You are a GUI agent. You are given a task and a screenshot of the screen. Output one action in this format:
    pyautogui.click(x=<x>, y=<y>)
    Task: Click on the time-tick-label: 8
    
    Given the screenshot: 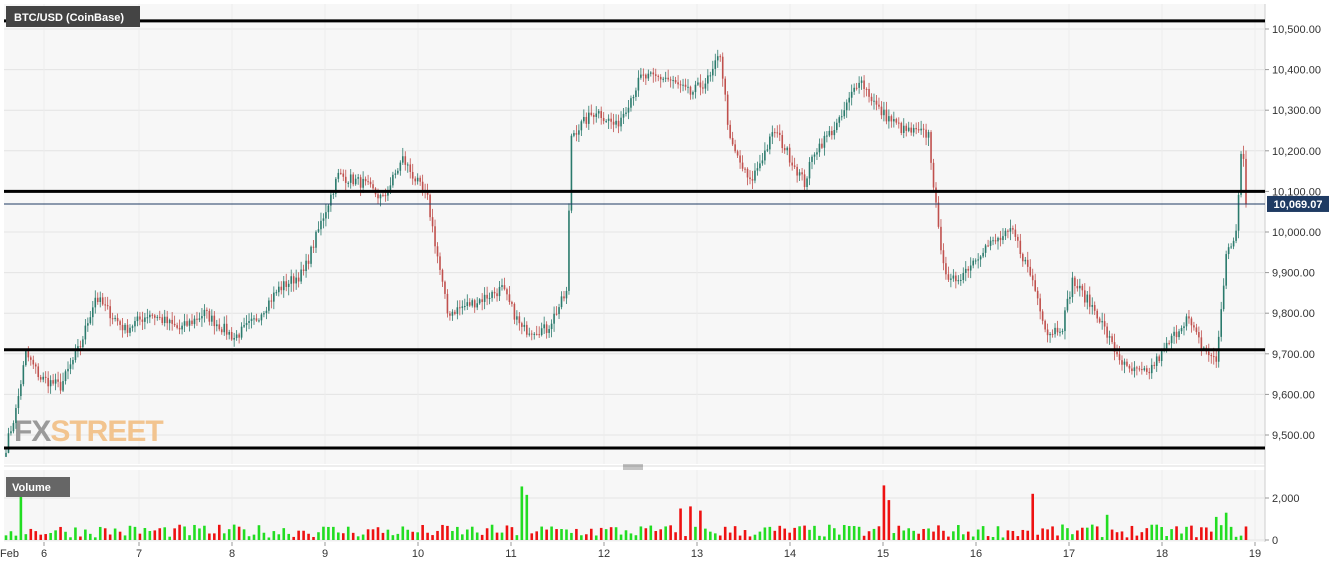 What is the action you would take?
    pyautogui.click(x=232, y=554)
    